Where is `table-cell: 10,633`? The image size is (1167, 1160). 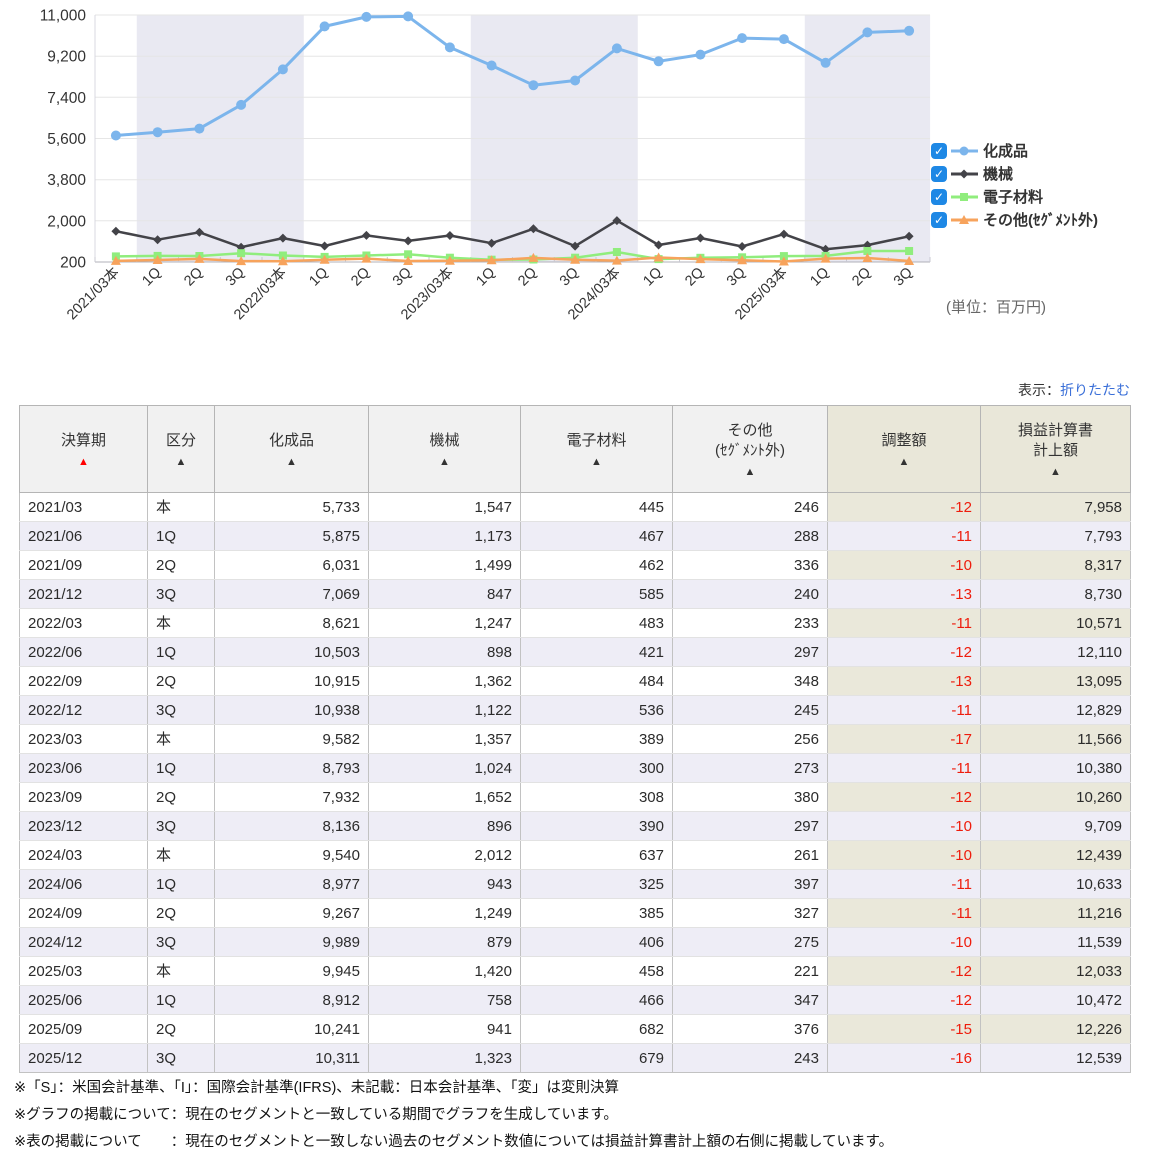 table-cell: 10,633 is located at coordinates (1055, 884).